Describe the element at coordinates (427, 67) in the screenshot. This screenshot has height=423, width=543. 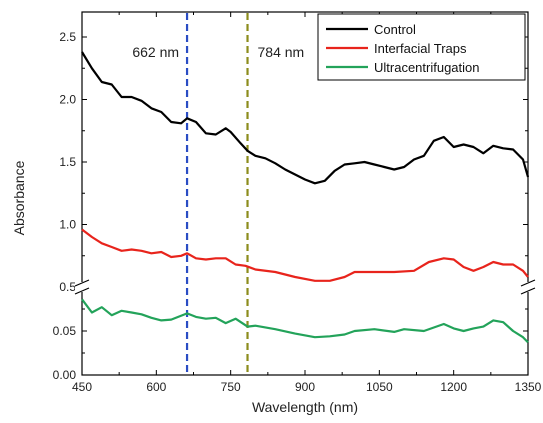
I see `legend-label: Ultracentrifugation` at that location.